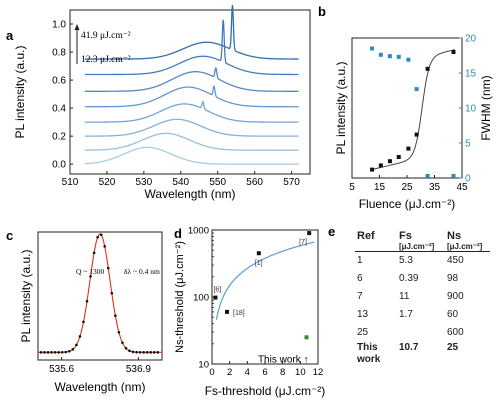 The height and width of the screenshot is (404, 500). Describe the element at coordinates (138, 369) in the screenshot. I see `x-tick-label: 536.9` at that location.